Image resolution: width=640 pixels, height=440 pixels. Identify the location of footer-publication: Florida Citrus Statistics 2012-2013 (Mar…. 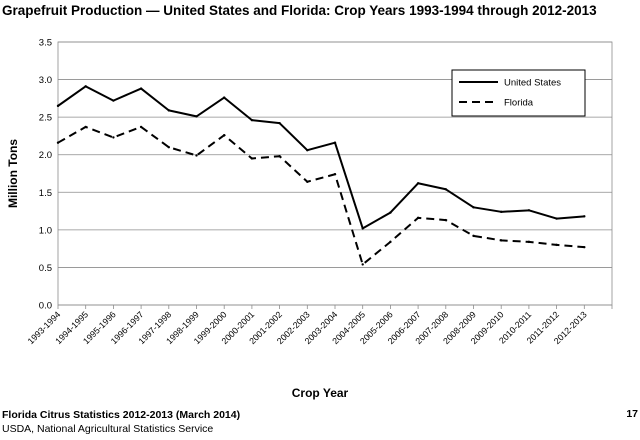
(121, 415).